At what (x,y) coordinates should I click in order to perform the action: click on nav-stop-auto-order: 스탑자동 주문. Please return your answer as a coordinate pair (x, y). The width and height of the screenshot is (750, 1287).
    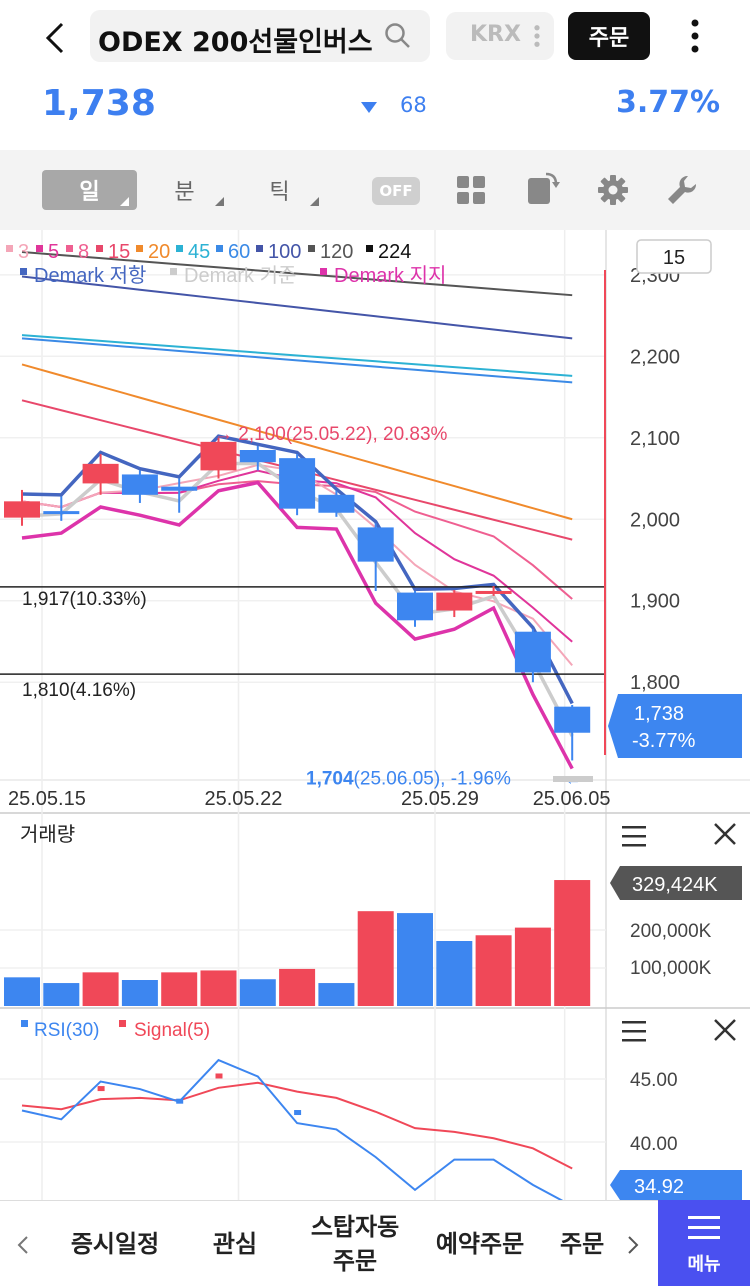
    Looking at the image, I should click on (355, 1244).